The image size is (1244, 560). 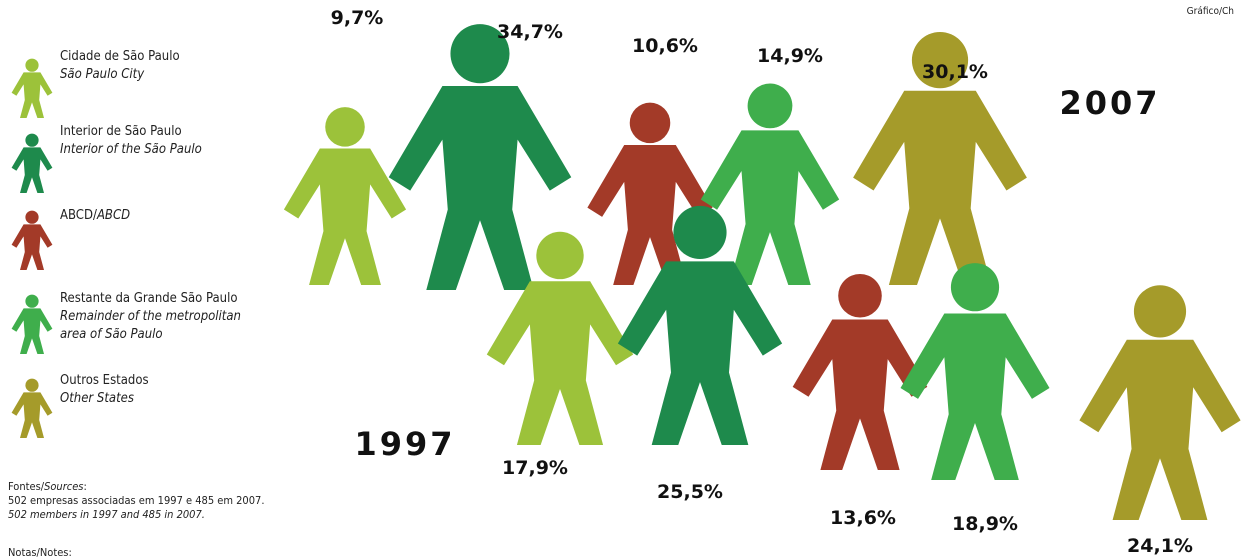 What do you see at coordinates (985, 524) in the screenshot?
I see `value-label: 18,9%` at bounding box center [985, 524].